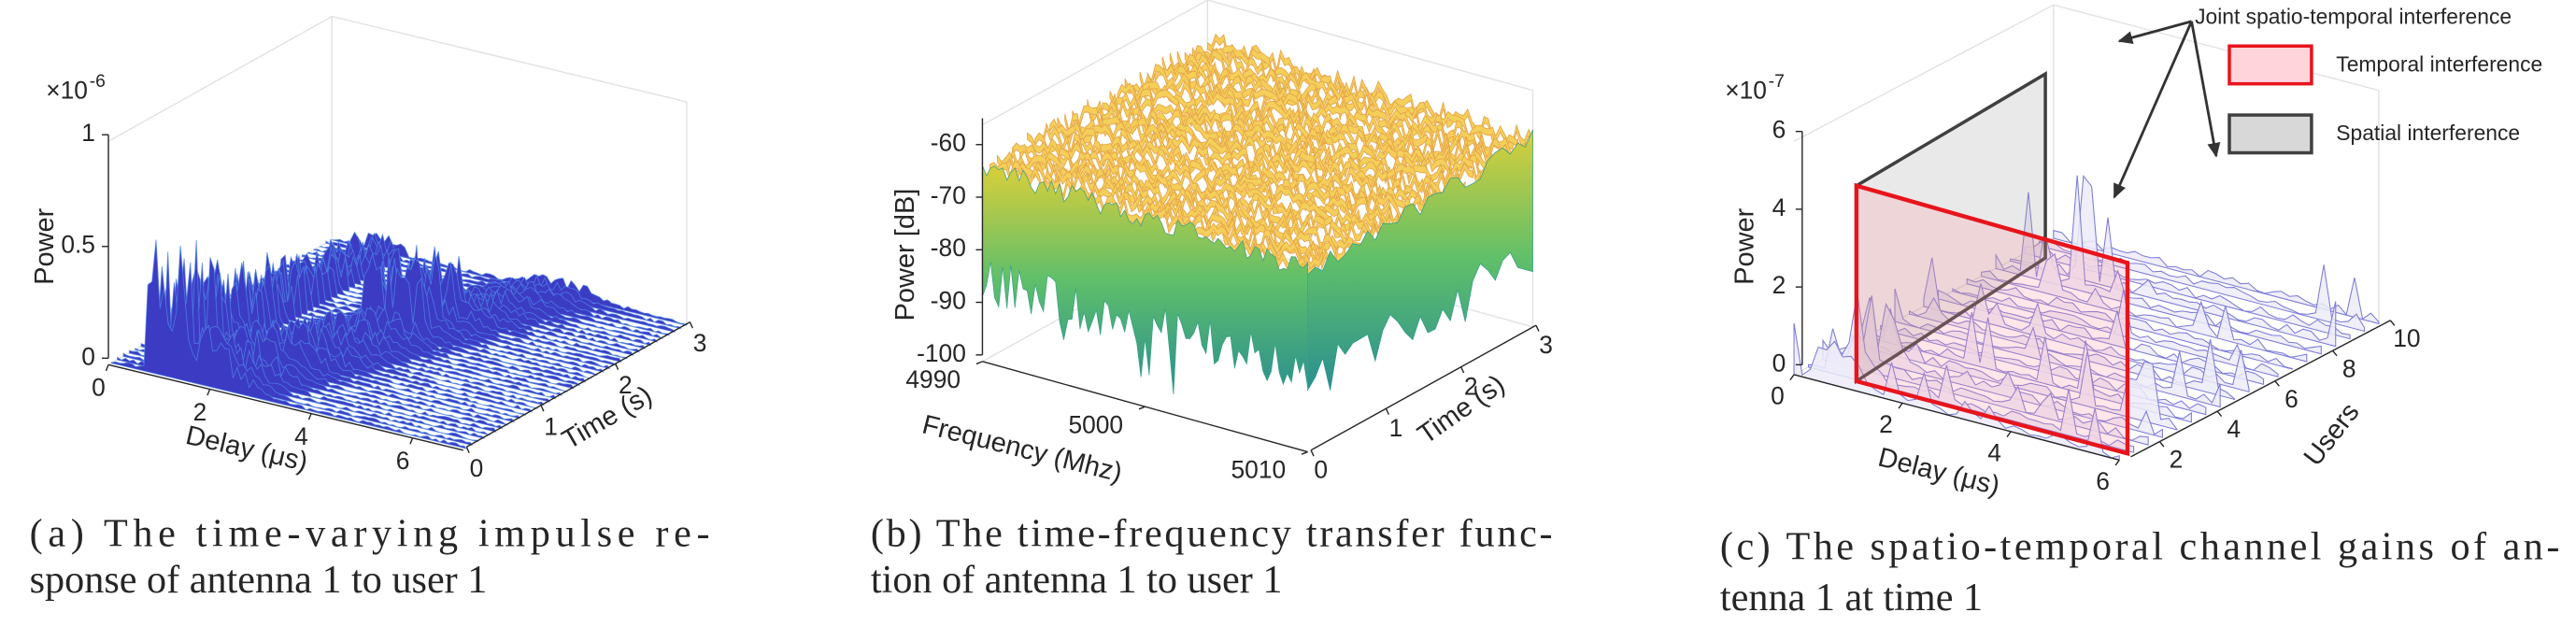  What do you see at coordinates (933, 379) in the screenshot?
I see `tick-label: 4990` at bounding box center [933, 379].